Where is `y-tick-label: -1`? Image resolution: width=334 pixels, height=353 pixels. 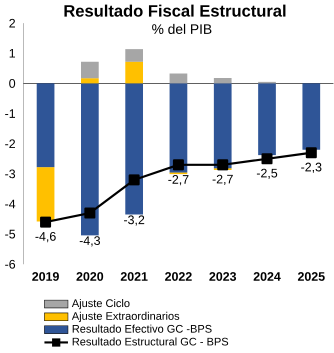
y-tick-label: -1 is located at coordinates (10, 113).